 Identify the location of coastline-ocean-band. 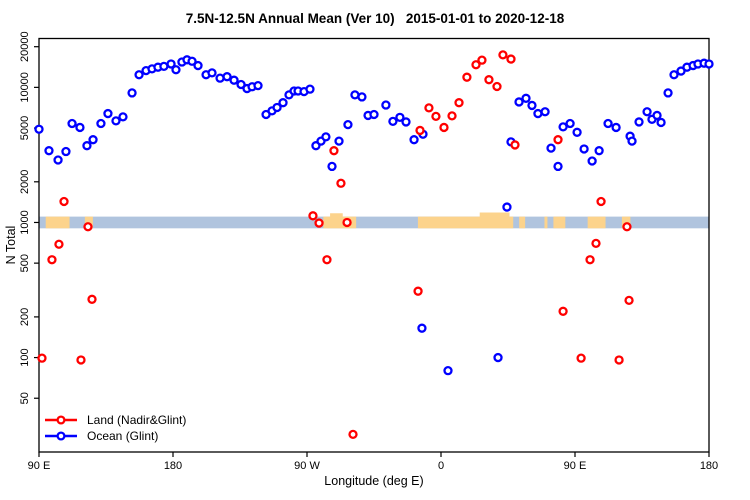
(374, 222).